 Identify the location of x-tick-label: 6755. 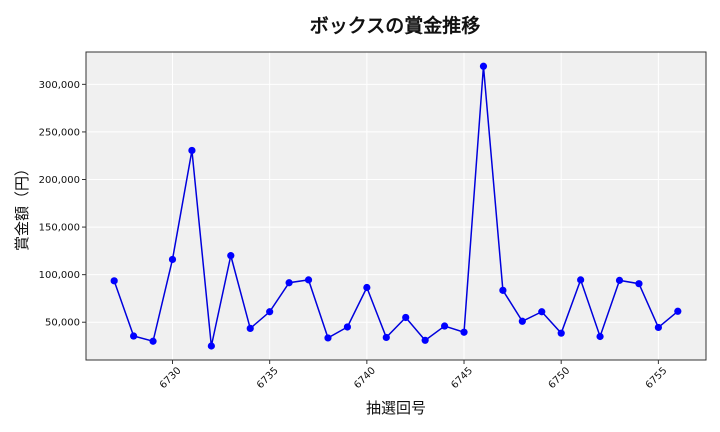
(657, 378).